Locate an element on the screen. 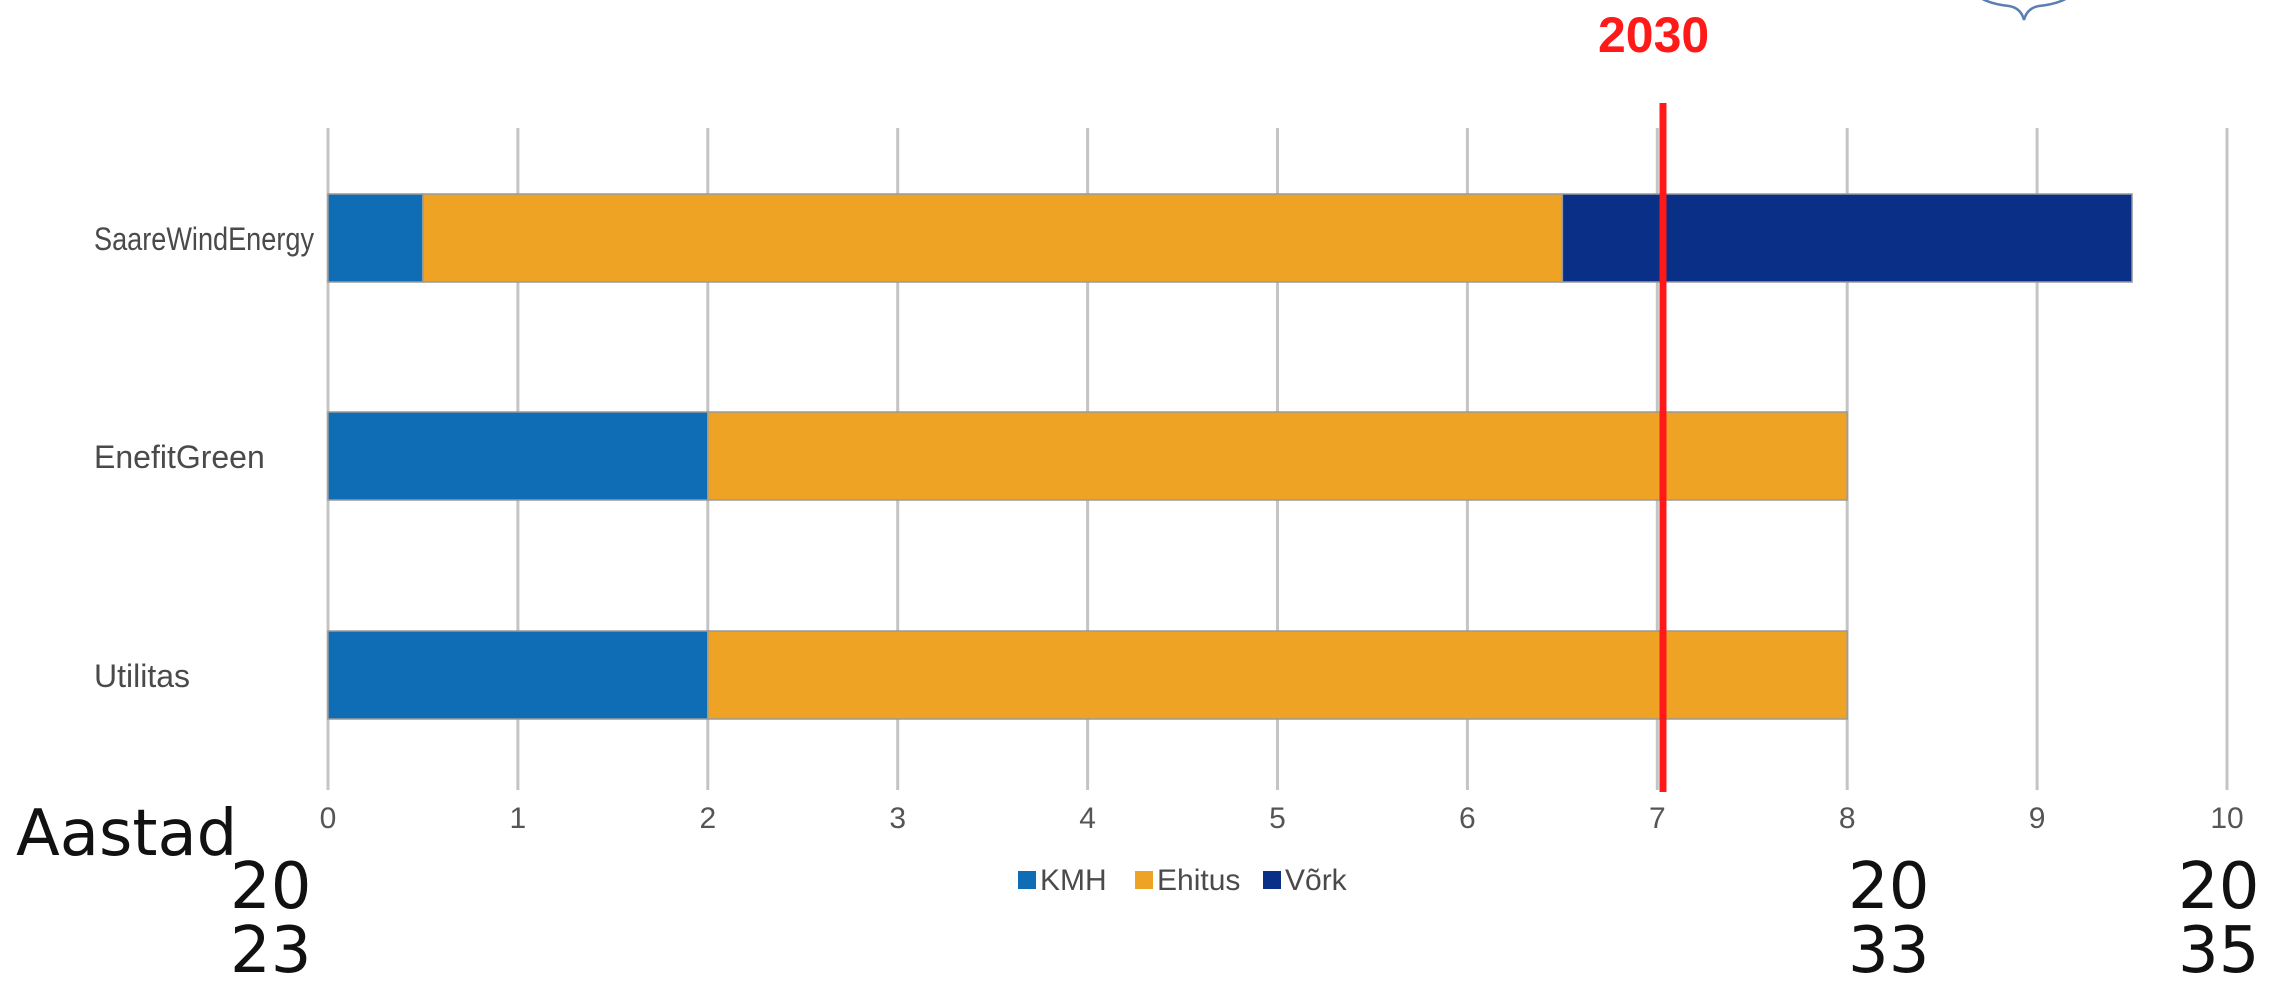 The width and height of the screenshot is (2292, 988). x-tick-4: 4 is located at coordinates (1087, 818).